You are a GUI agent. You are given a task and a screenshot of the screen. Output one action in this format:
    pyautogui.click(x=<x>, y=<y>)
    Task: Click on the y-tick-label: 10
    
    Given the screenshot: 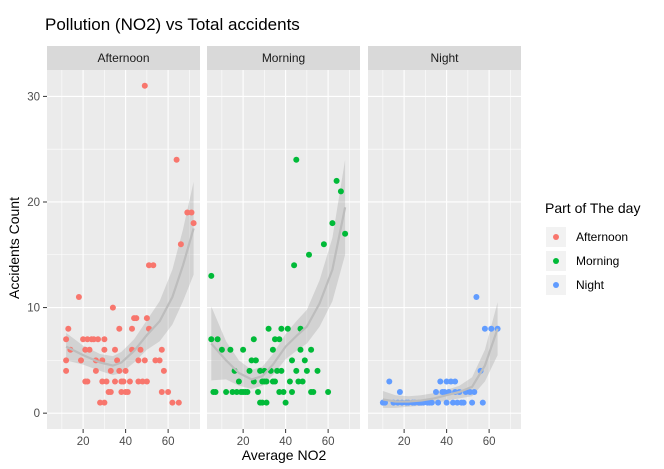 What is the action you would take?
    pyautogui.click(x=33, y=309)
    